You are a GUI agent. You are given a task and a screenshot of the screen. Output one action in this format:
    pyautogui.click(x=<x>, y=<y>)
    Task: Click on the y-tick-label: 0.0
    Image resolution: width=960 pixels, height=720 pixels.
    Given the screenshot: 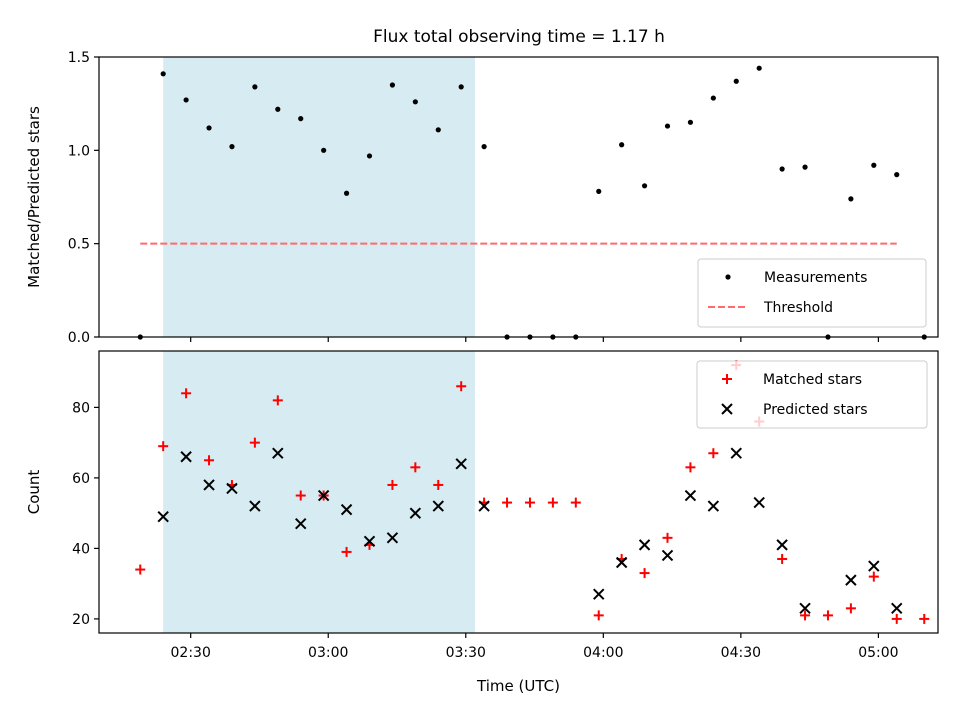 What is the action you would take?
    pyautogui.click(x=79, y=338)
    